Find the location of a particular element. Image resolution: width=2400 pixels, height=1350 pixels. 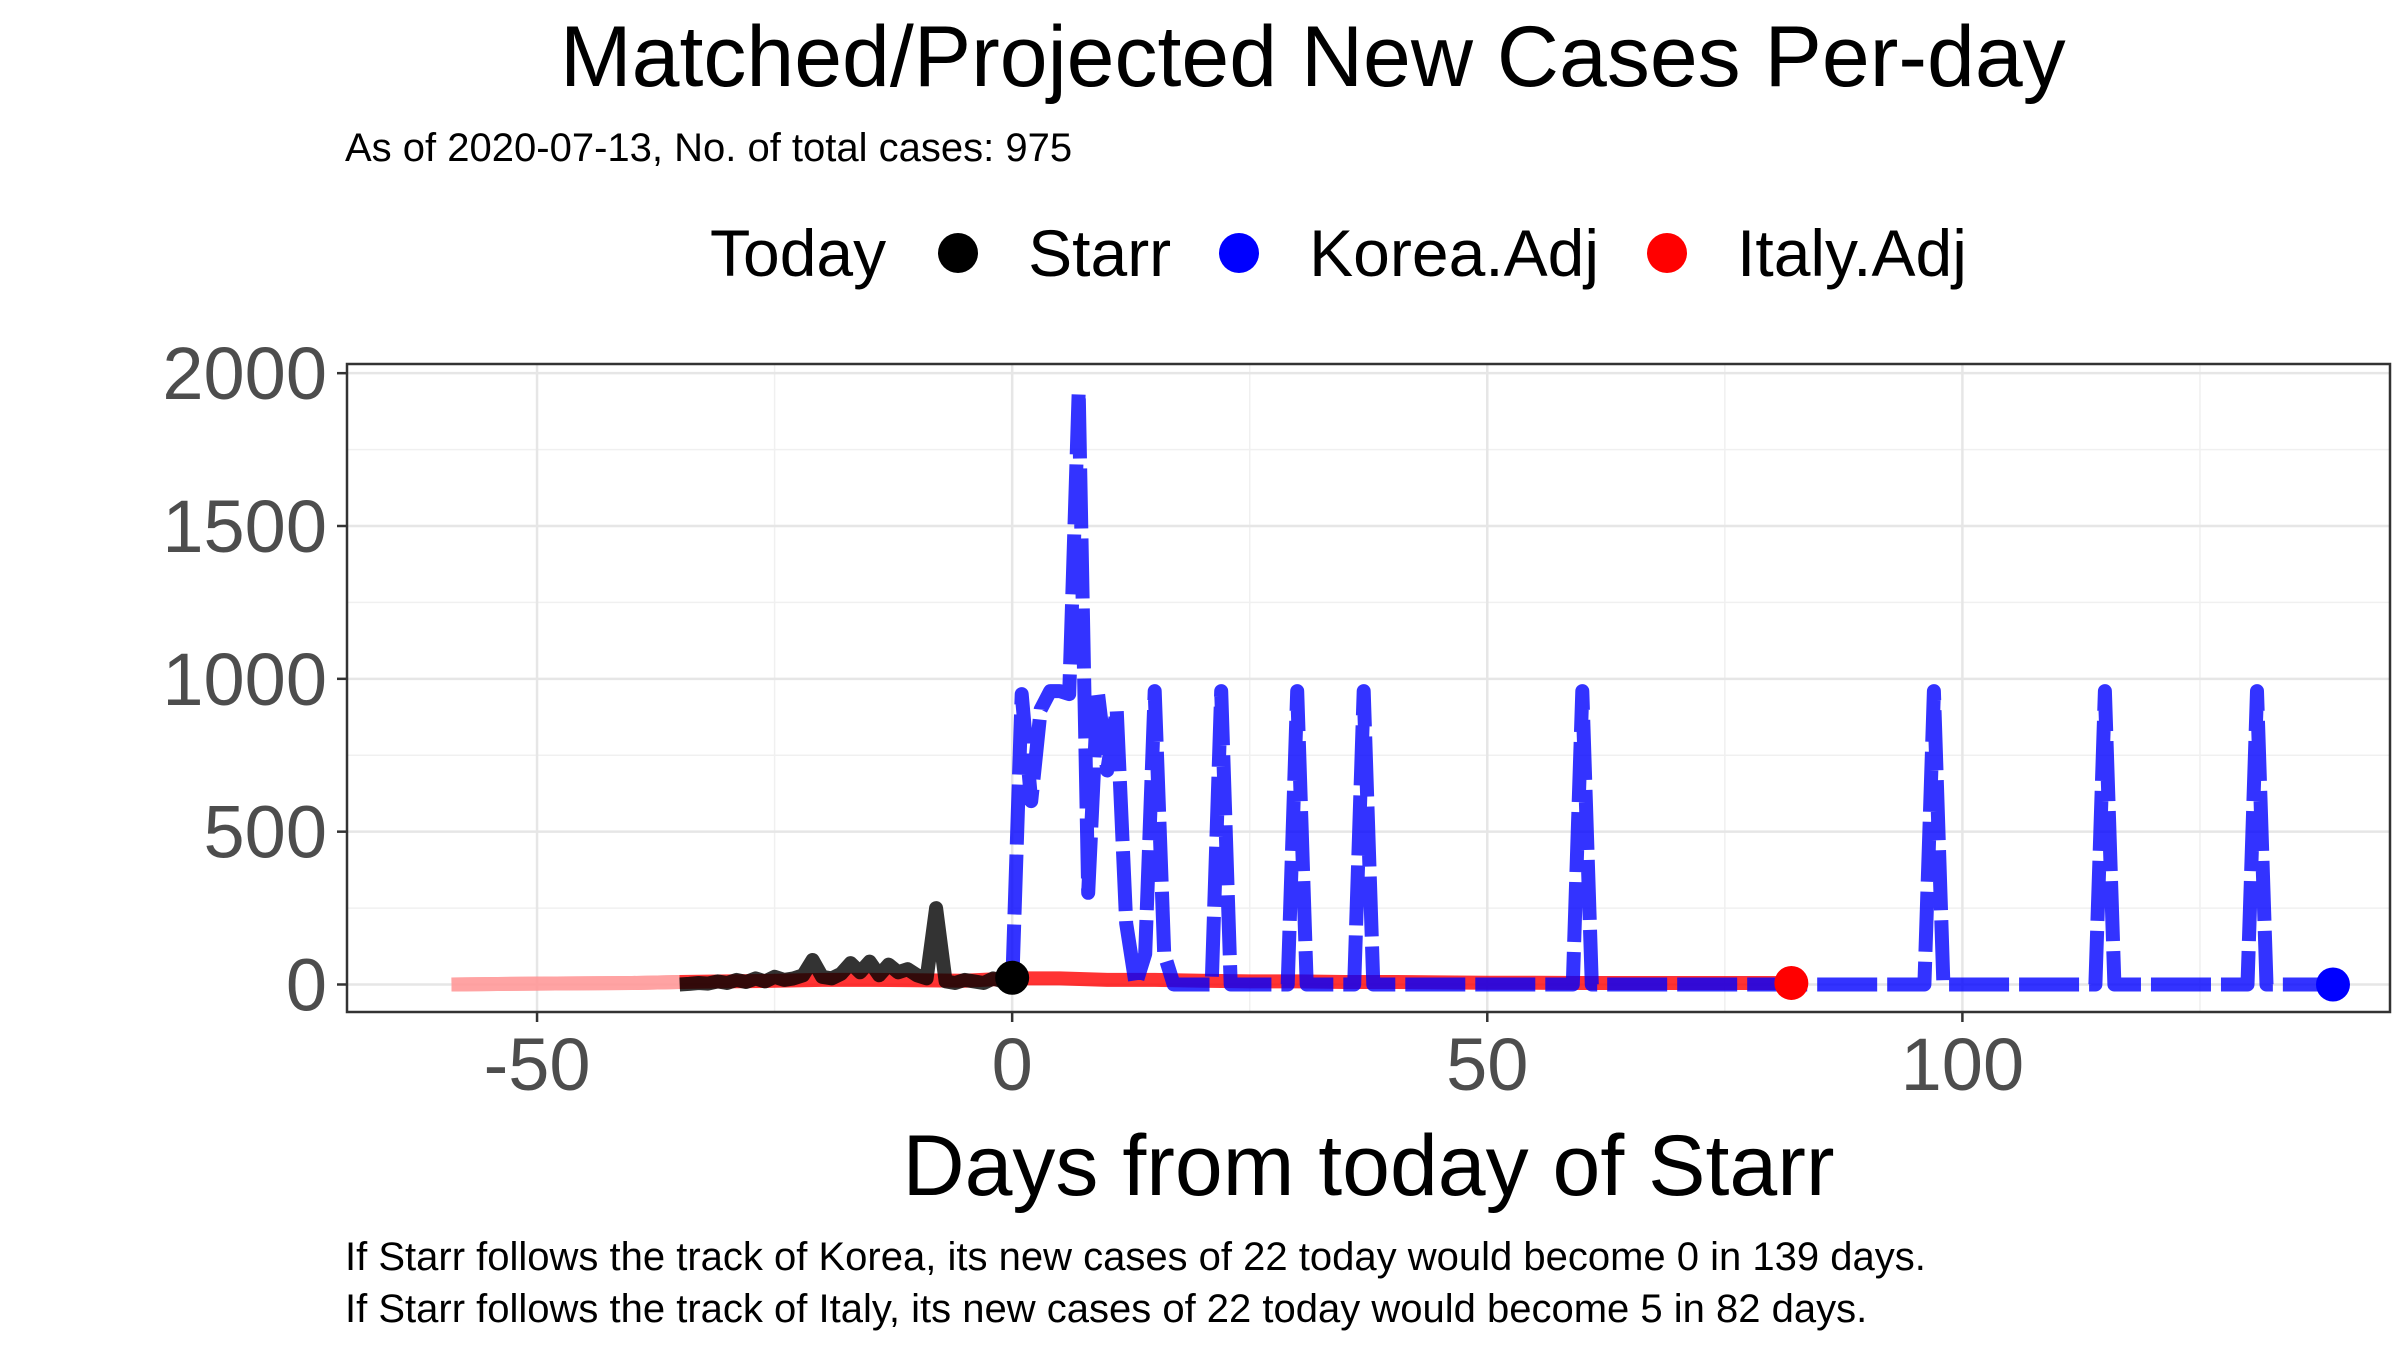

series-line-starr is located at coordinates (847, 946).